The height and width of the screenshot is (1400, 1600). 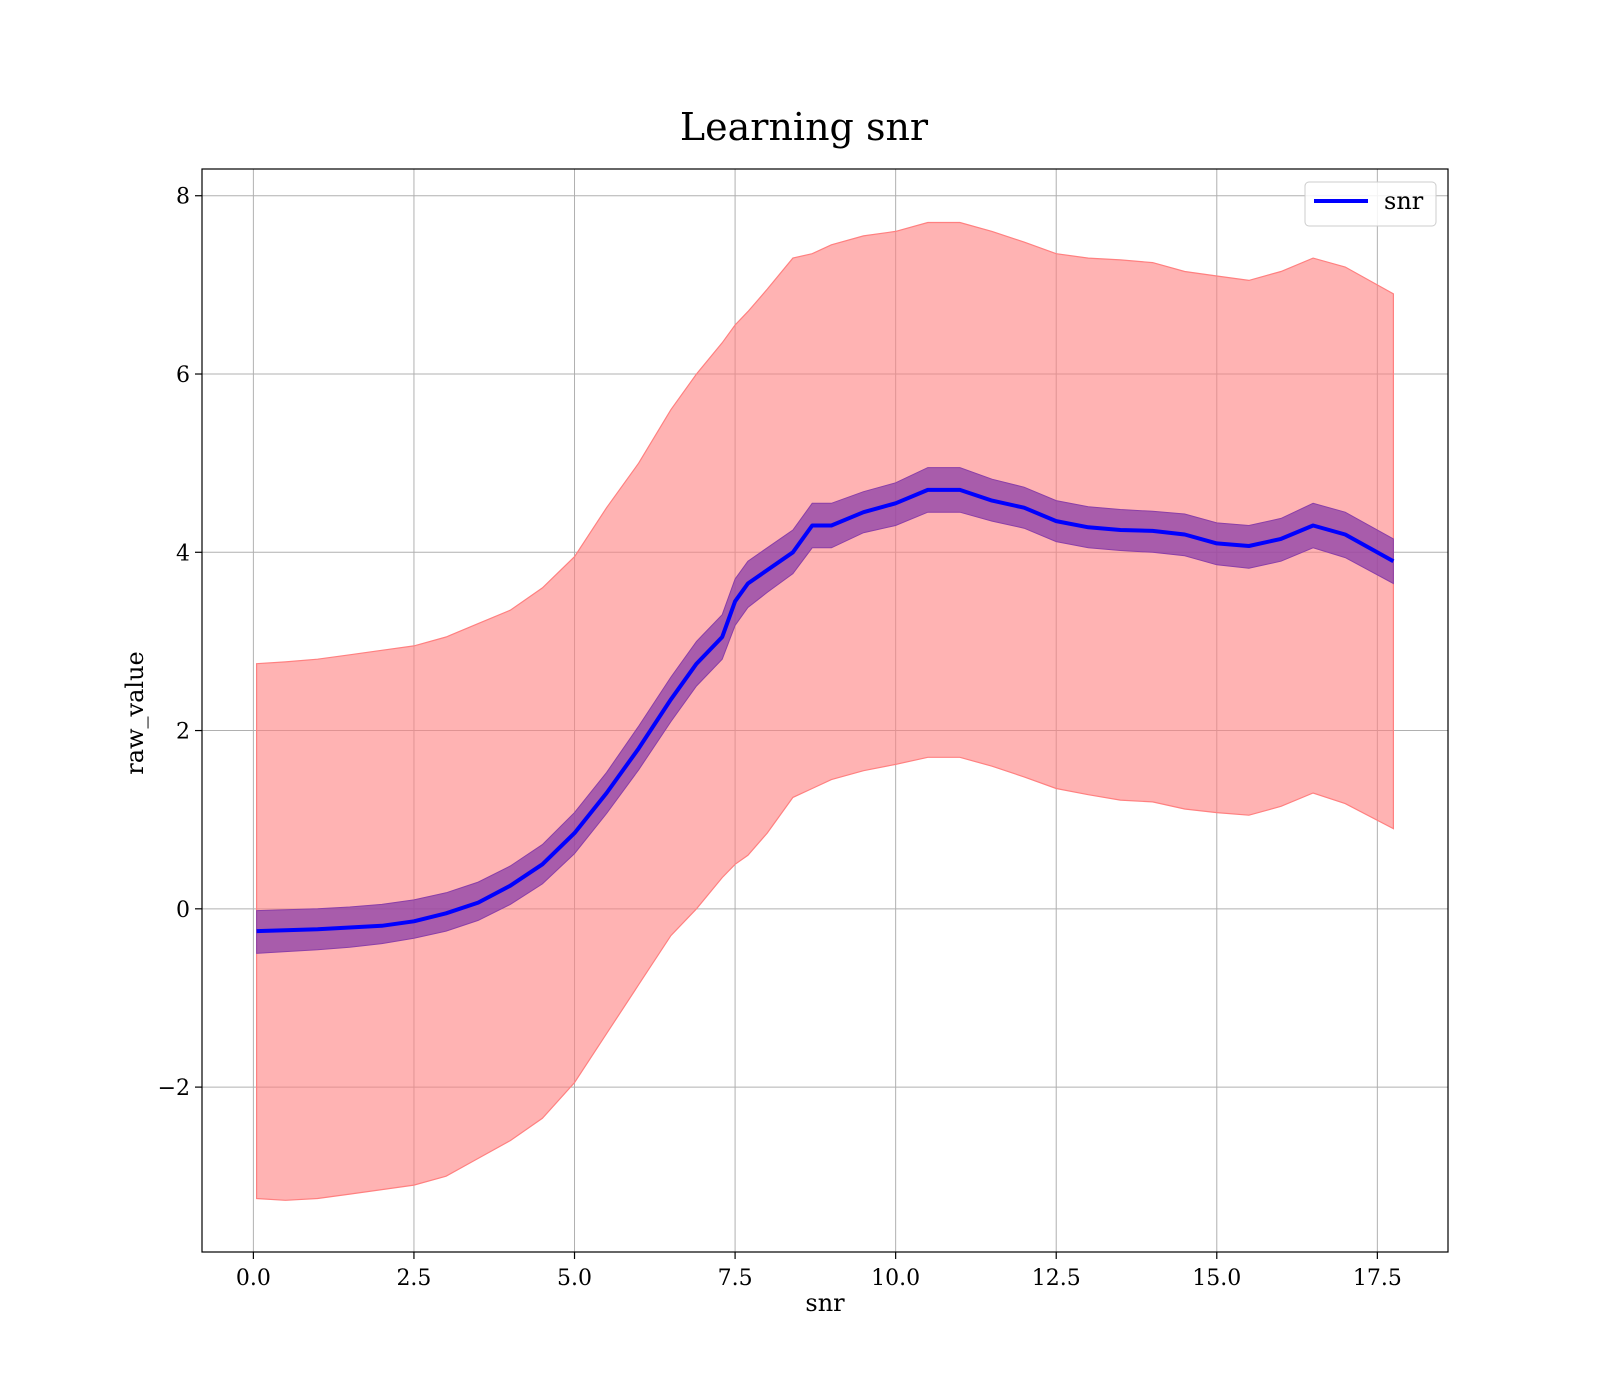 I want to click on x-tick-label-2: 5.0, so click(x=574, y=1278).